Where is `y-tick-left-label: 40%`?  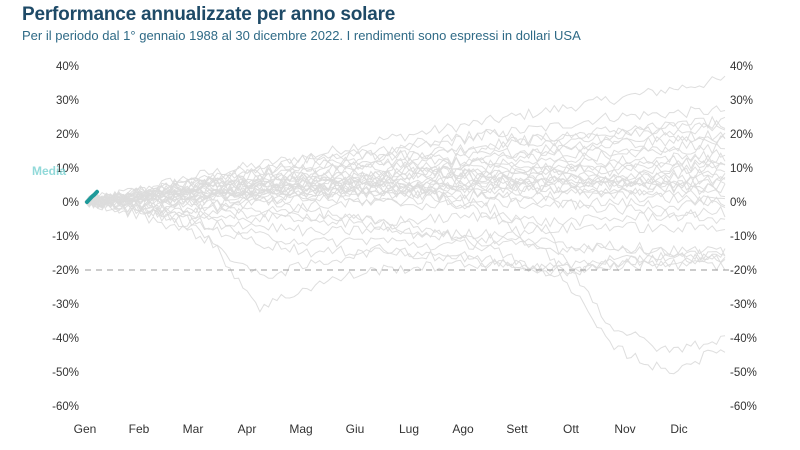 y-tick-left-label: 40% is located at coordinates (67, 67).